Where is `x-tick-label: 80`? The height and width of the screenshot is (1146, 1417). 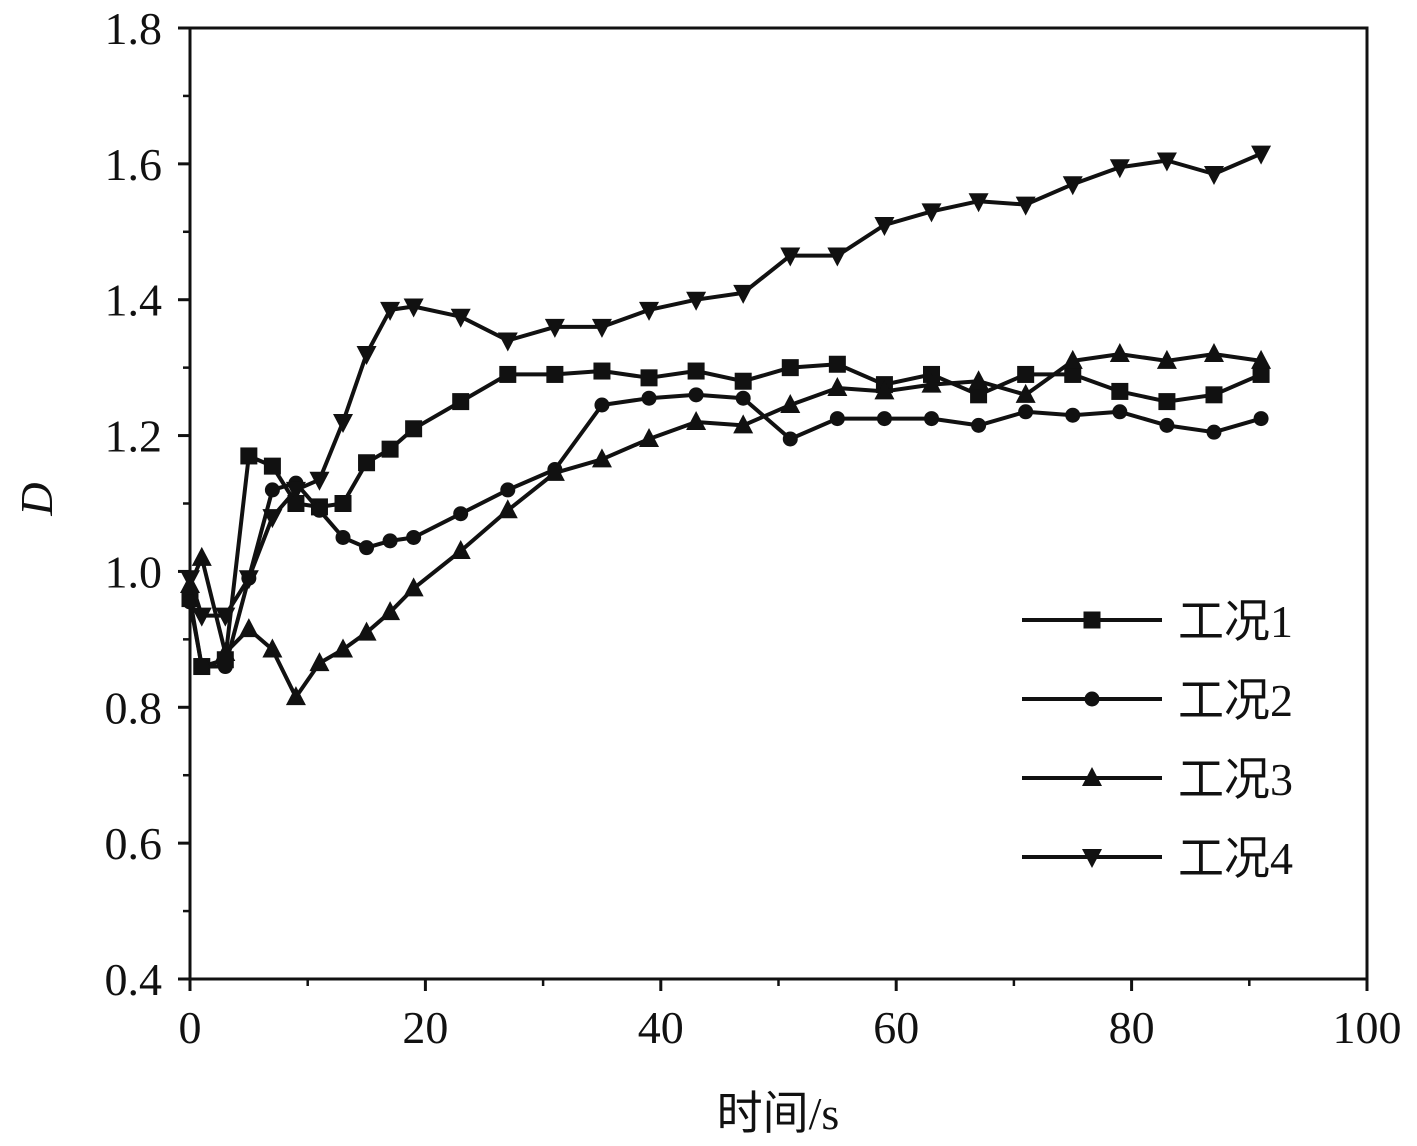 x-tick-label: 80 is located at coordinates (1132, 1027).